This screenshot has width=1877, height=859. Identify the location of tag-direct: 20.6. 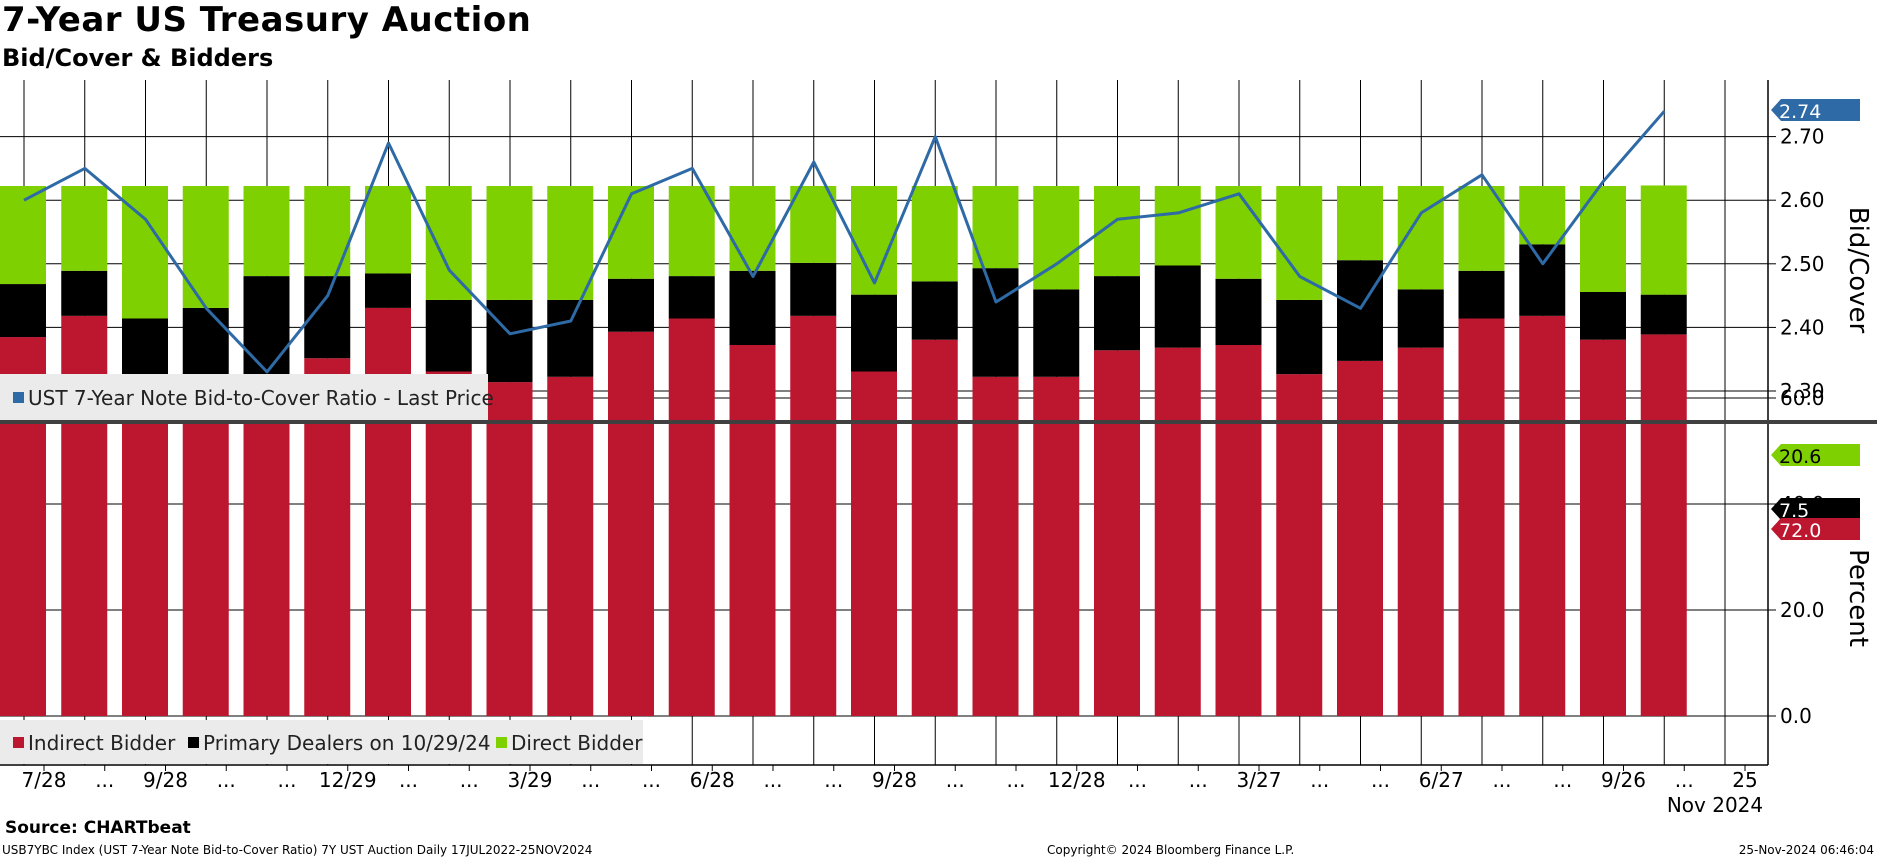
(1815, 456).